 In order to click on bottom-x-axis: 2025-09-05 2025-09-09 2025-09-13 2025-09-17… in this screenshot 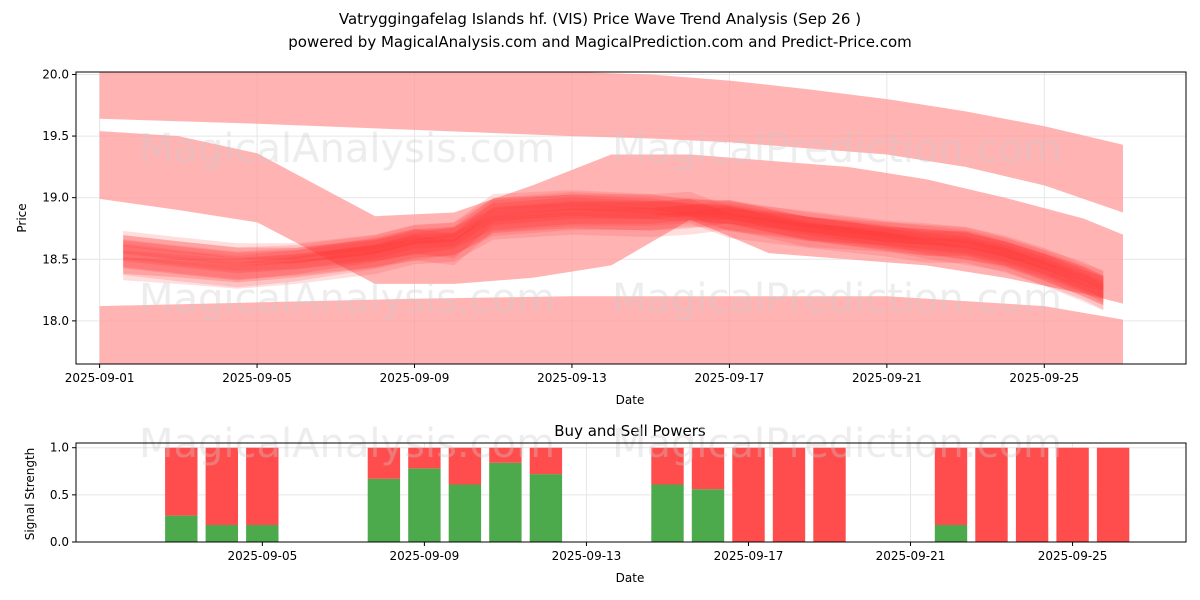, I will do `click(667, 552)`.